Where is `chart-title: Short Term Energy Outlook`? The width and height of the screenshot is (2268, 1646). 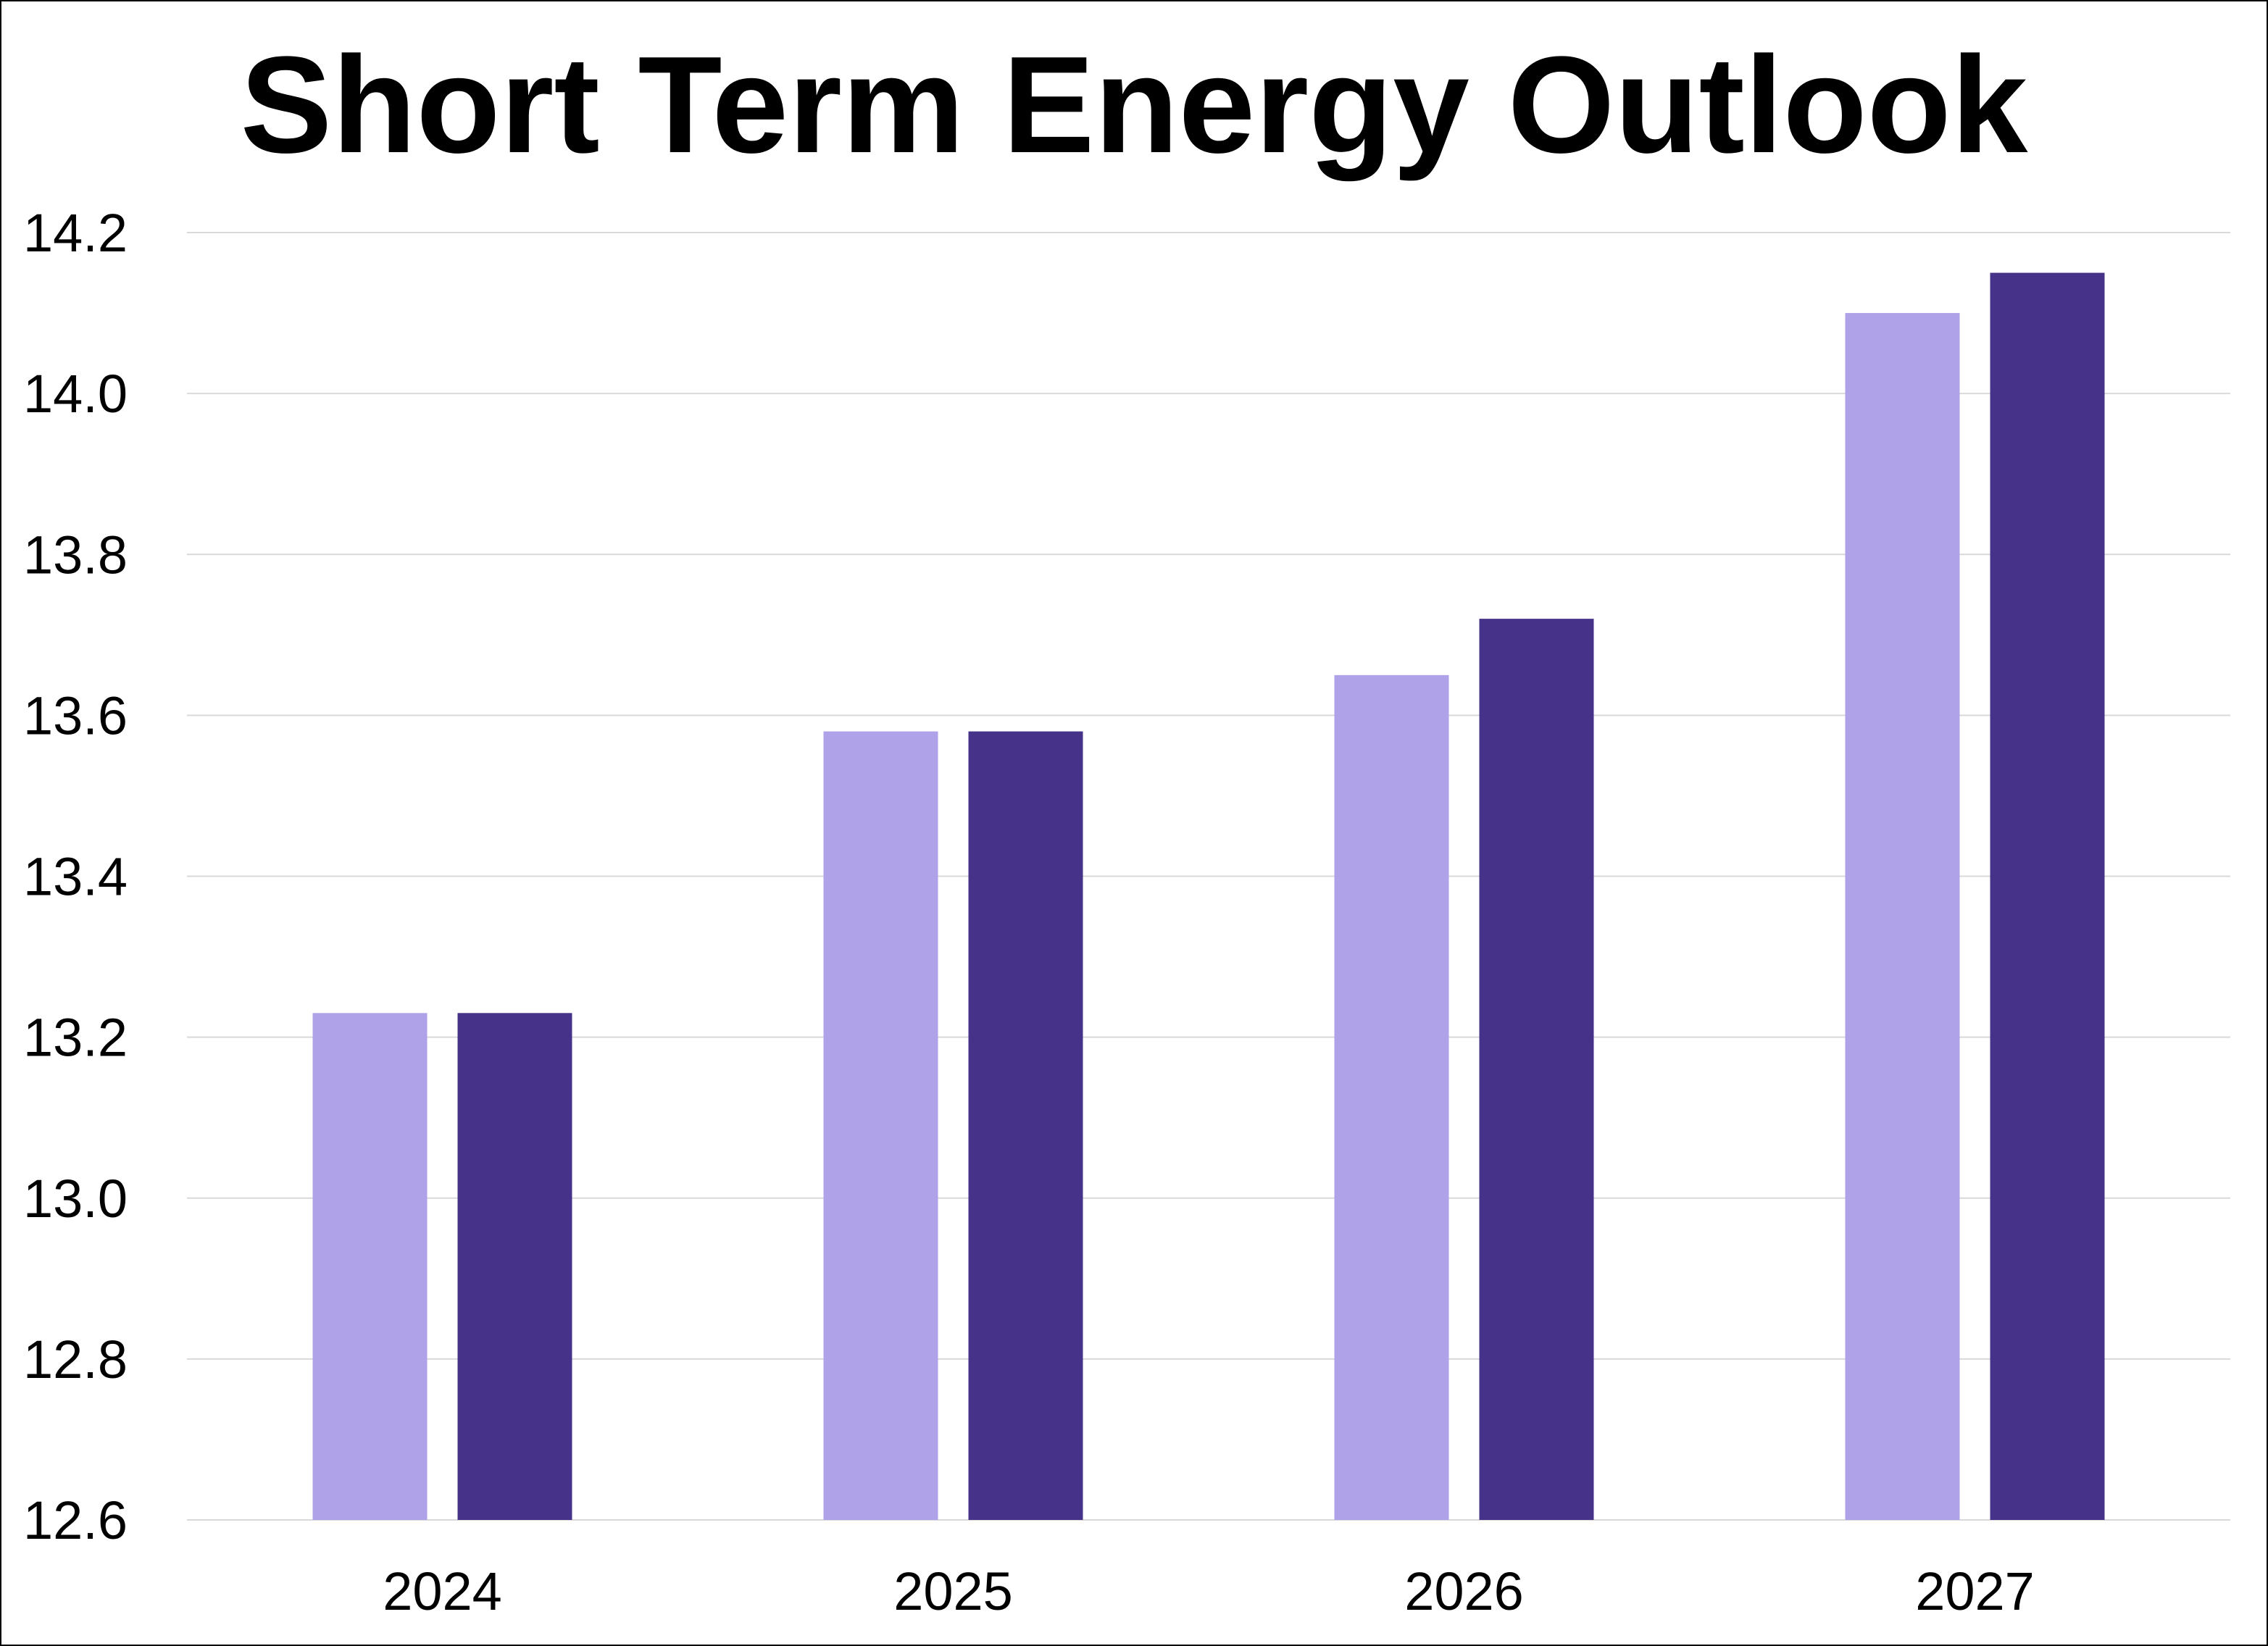 chart-title: Short Term Energy Outlook is located at coordinates (1135, 105).